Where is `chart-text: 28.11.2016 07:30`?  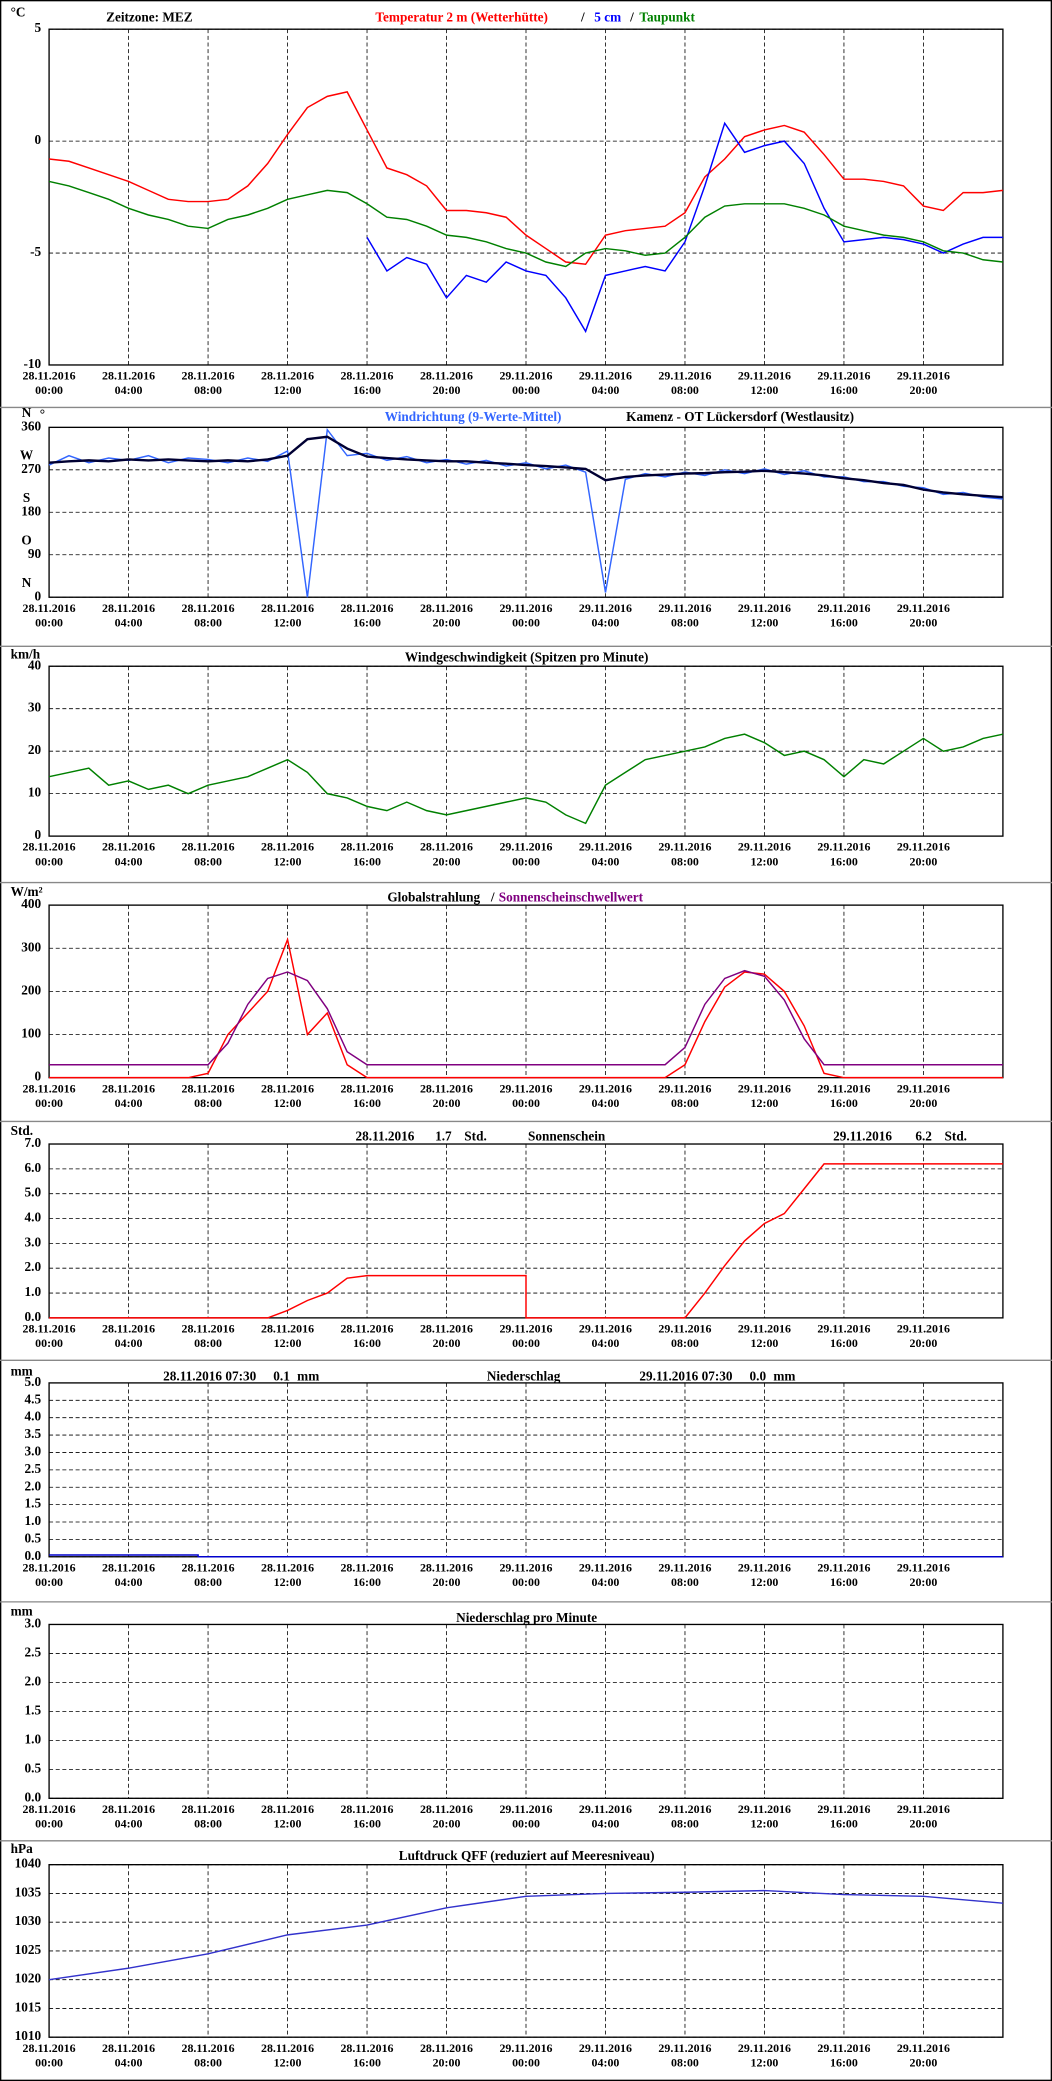 chart-text: 28.11.2016 07:30 is located at coordinates (209, 1376).